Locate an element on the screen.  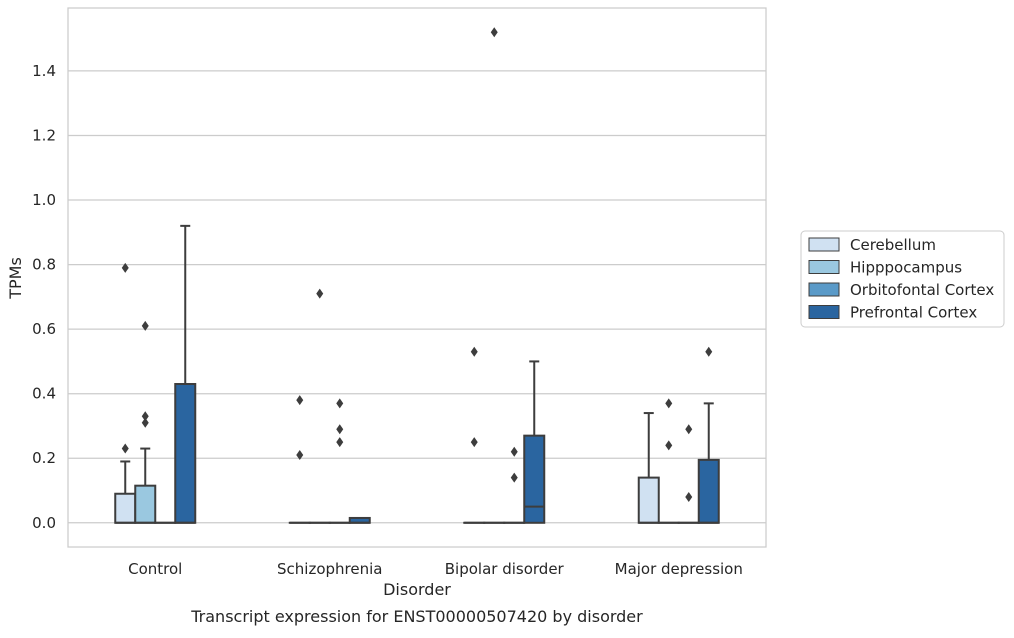
y-tick-label: 1.2 is located at coordinates (44, 135).